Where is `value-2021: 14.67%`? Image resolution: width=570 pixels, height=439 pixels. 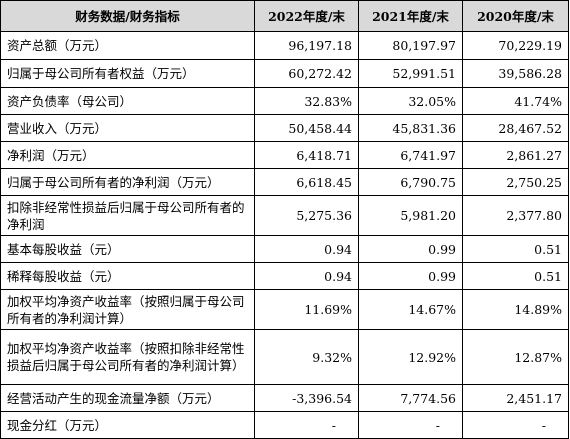 value-2021: 14.67% is located at coordinates (410, 309).